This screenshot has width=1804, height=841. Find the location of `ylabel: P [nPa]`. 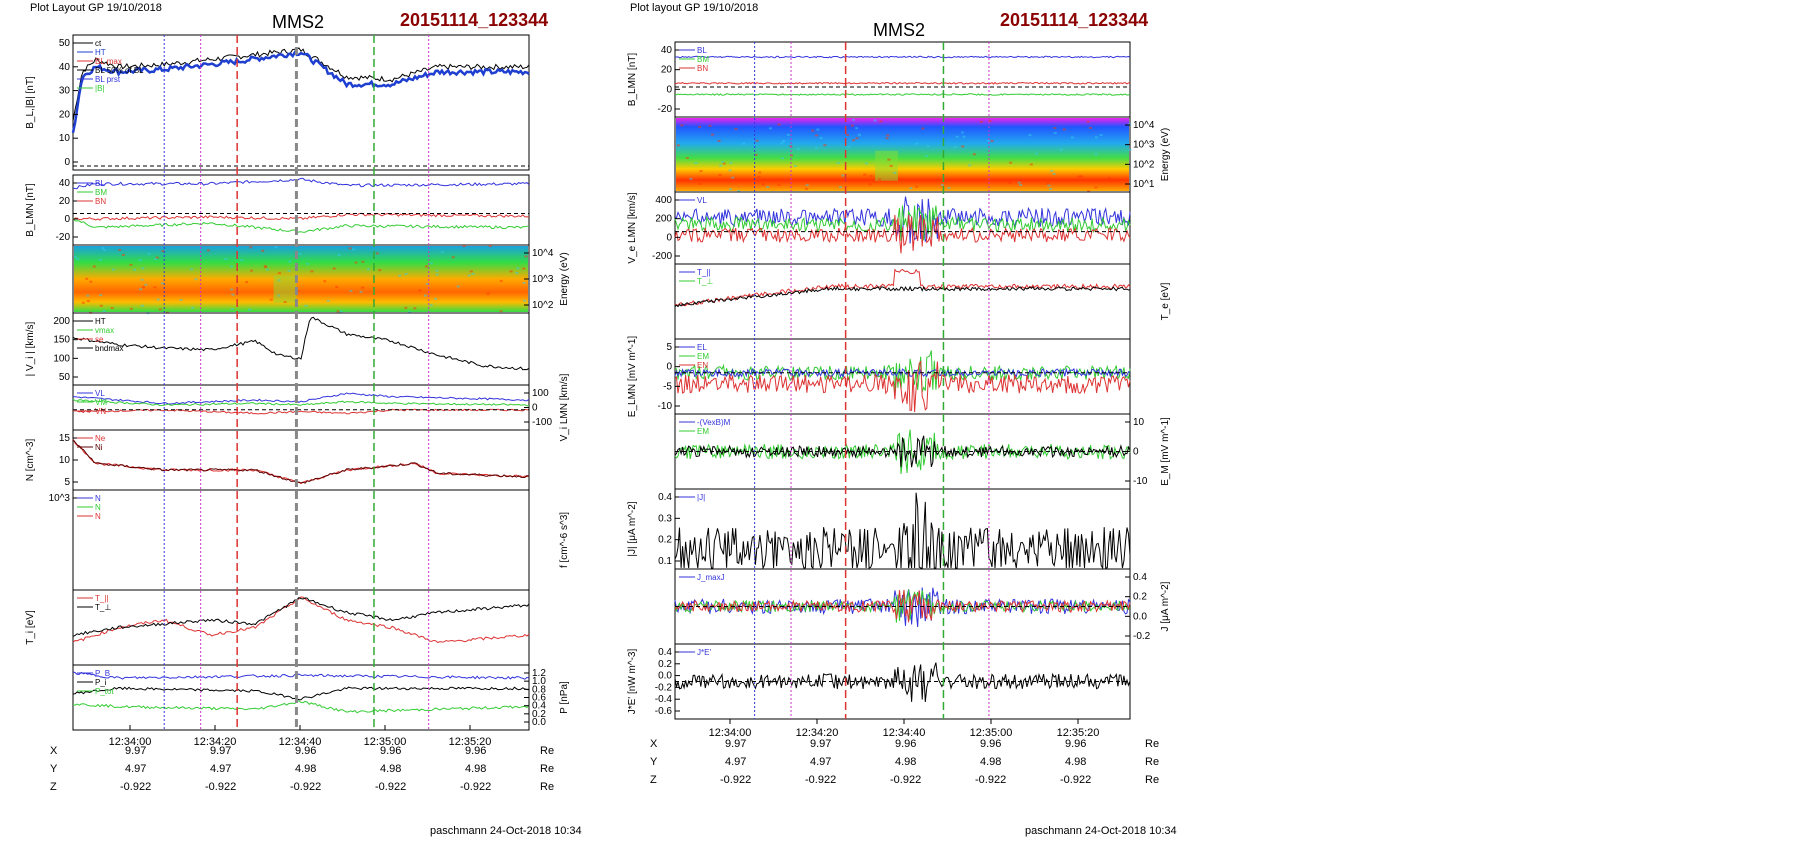

ylabel: P [nPa] is located at coordinates (564, 697).